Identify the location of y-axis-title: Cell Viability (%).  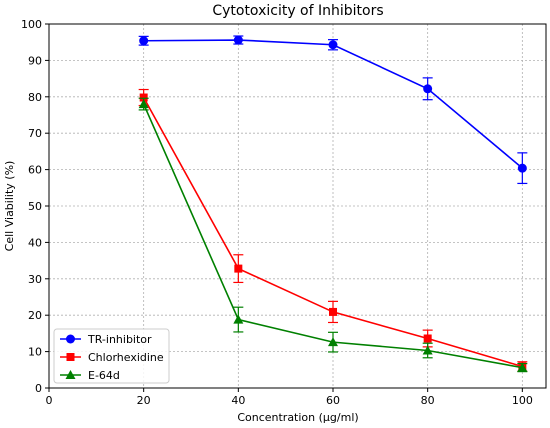
(9, 206).